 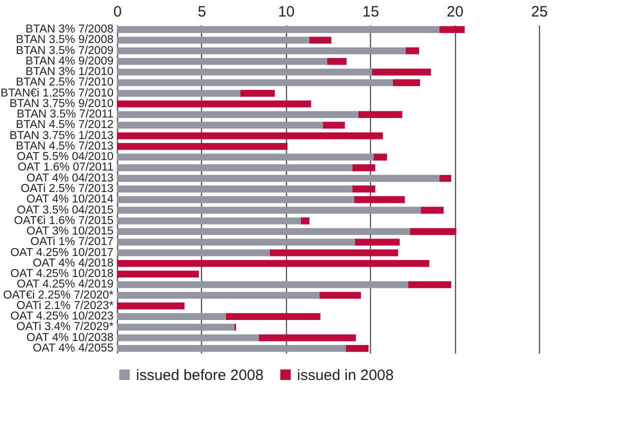 I want to click on y-tick-label: OAT 4% 4/2018, so click(x=73, y=263).